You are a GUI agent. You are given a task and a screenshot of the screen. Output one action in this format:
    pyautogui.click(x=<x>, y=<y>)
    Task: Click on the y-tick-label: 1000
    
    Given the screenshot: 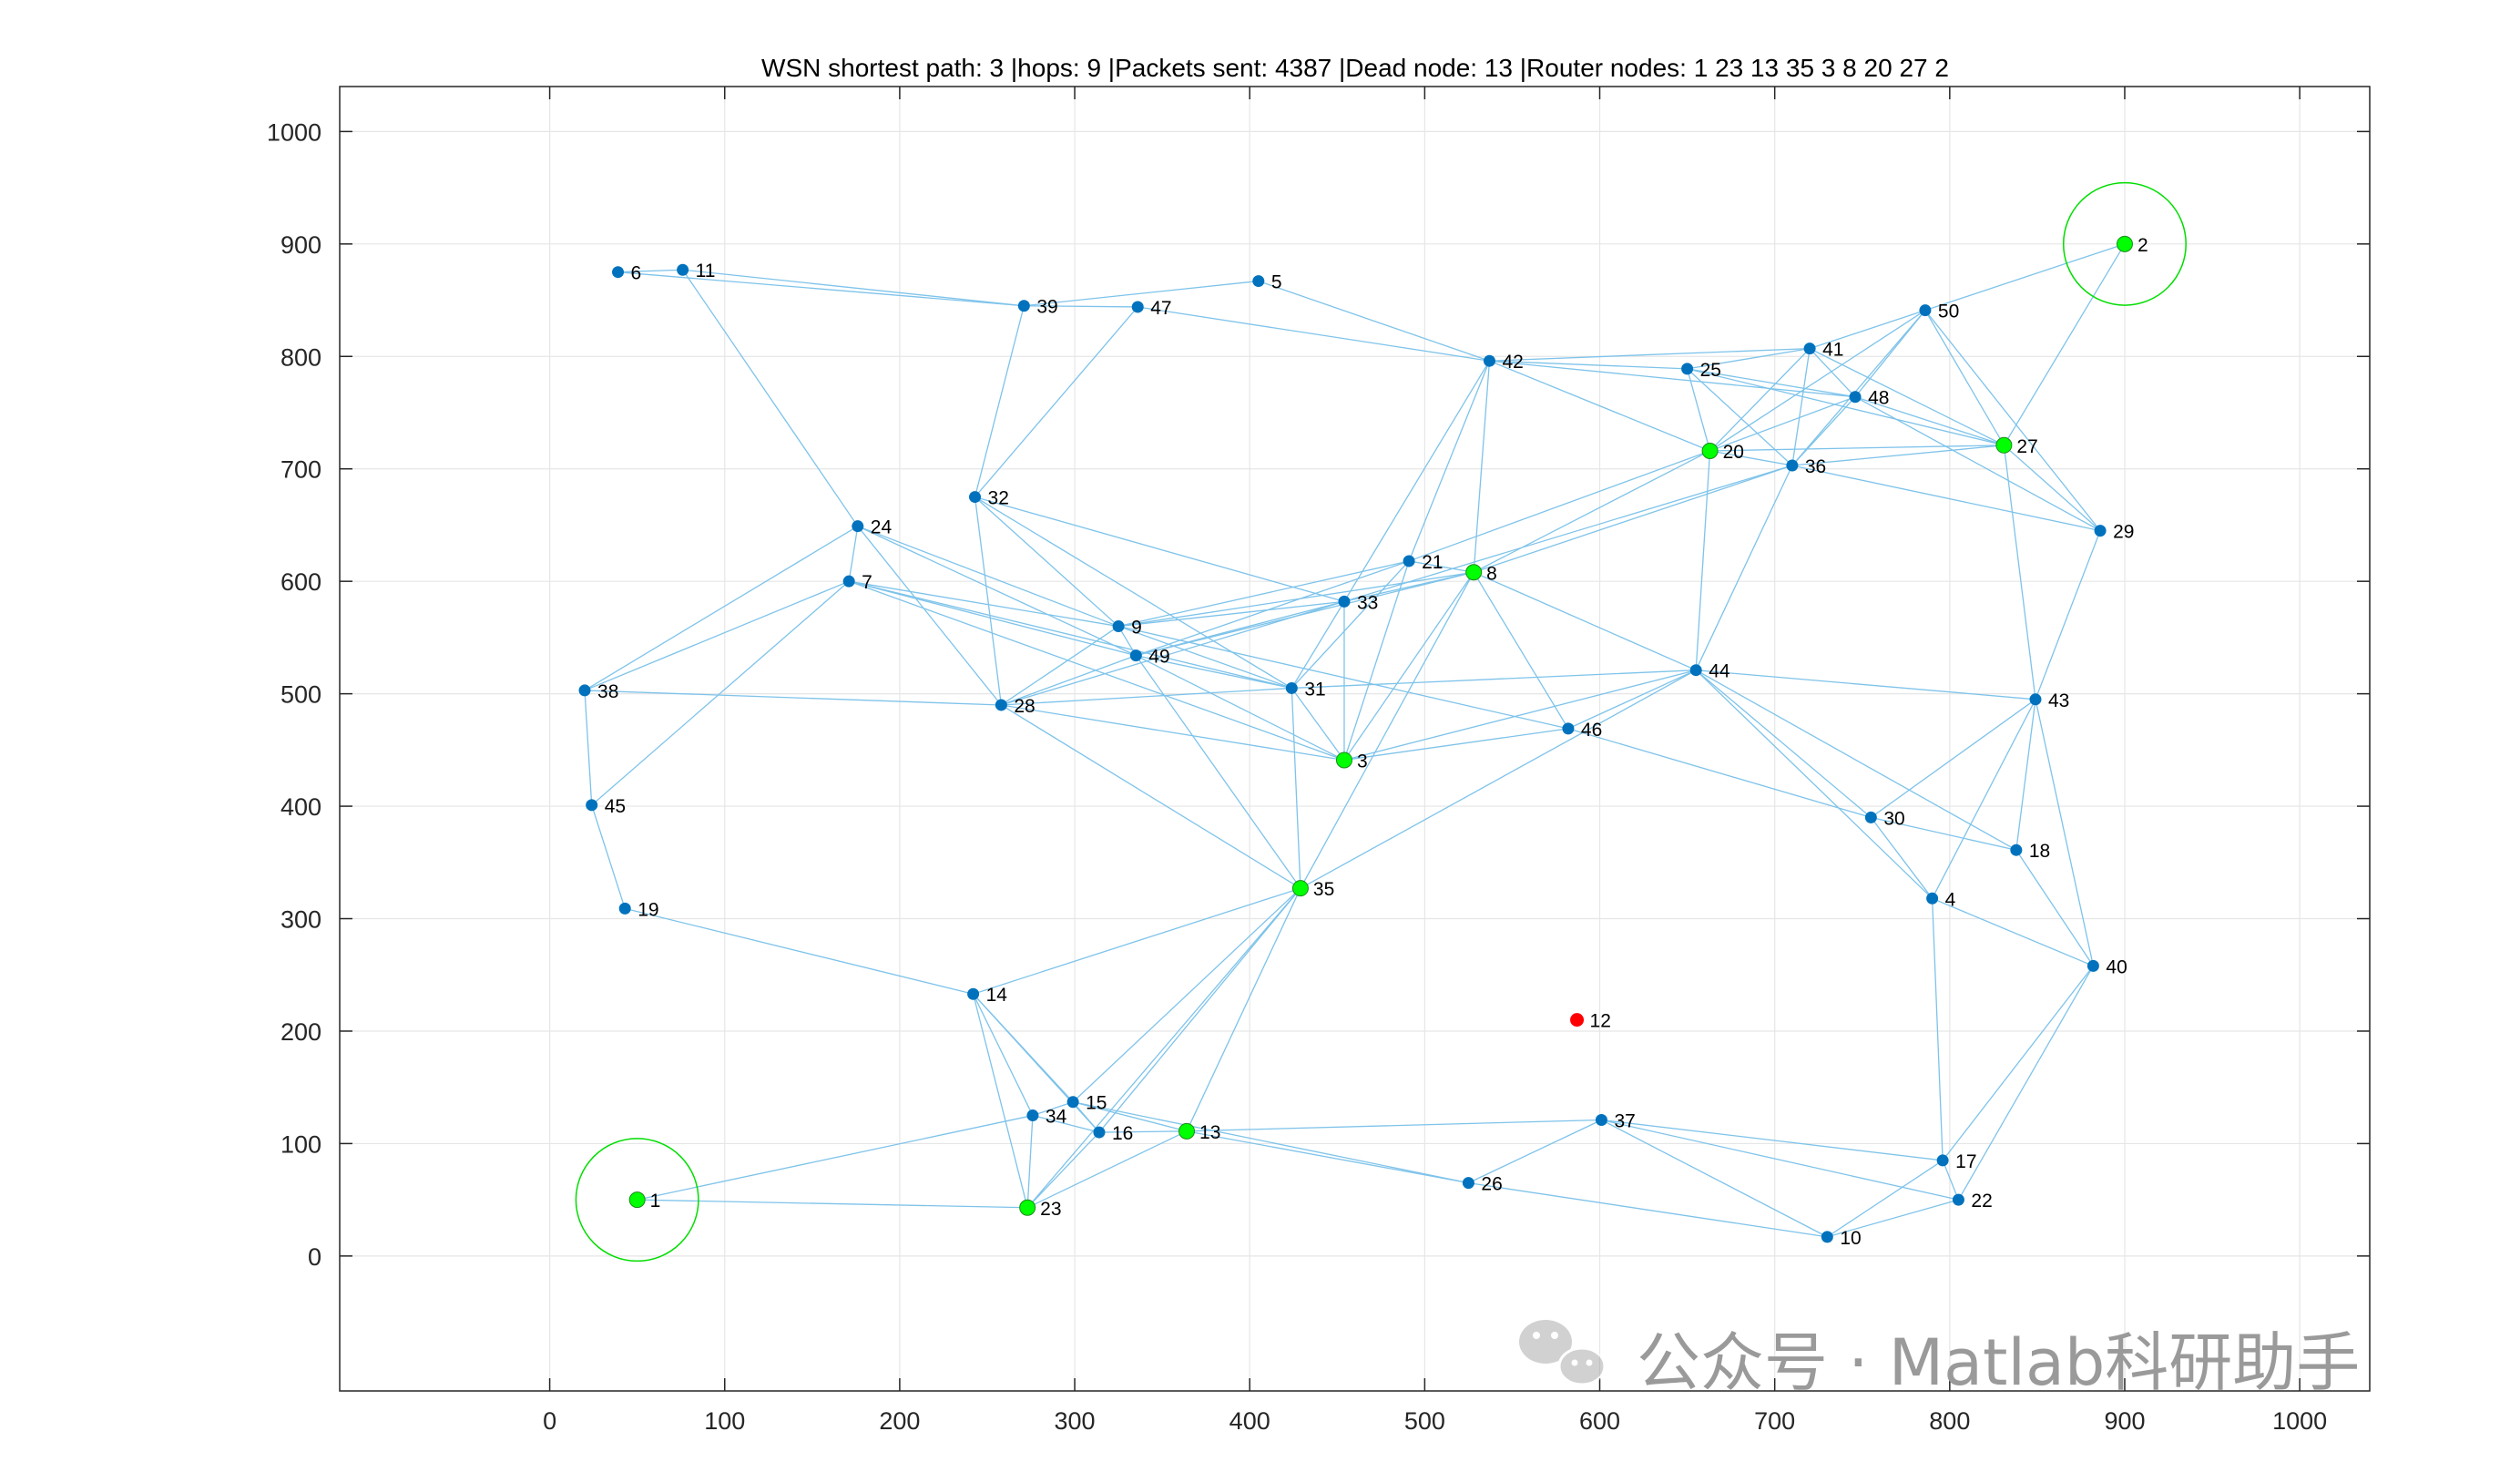 What is the action you would take?
    pyautogui.click(x=294, y=132)
    